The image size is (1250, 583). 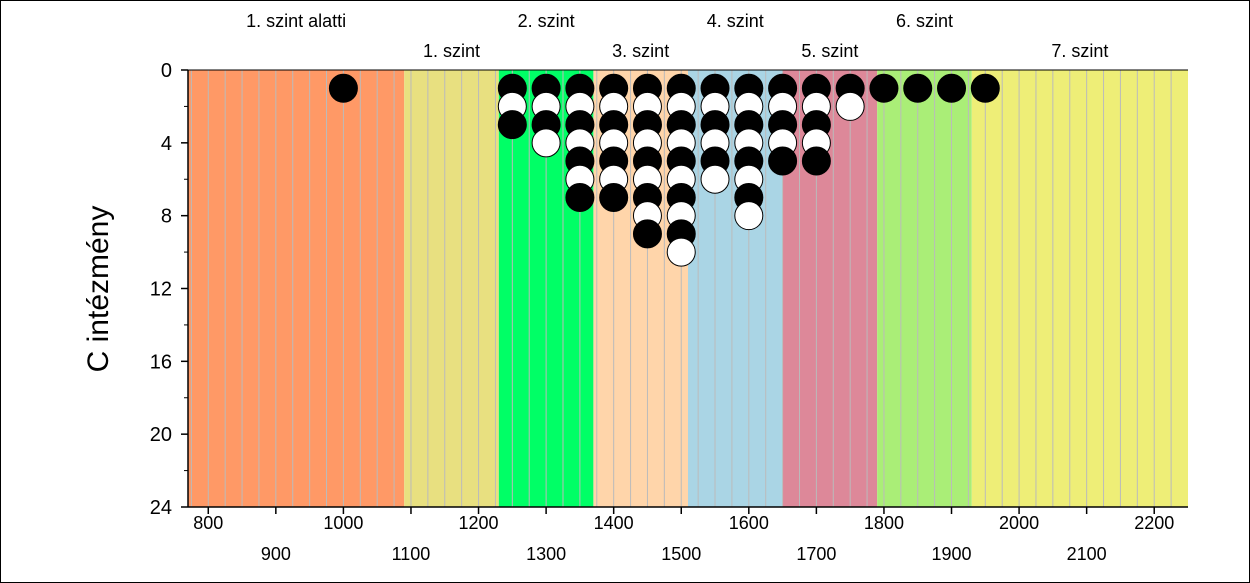 I want to click on x-tick-label: 900, so click(x=276, y=554).